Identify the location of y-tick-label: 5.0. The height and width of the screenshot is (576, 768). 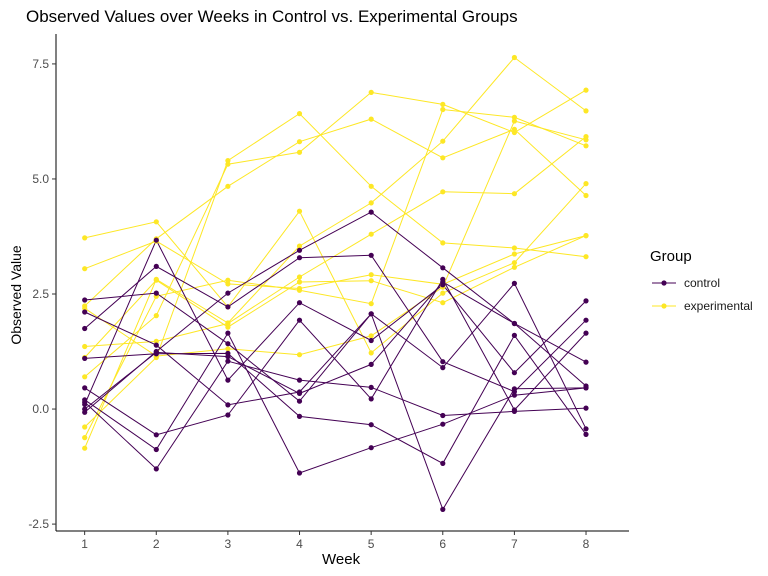
(40, 179).